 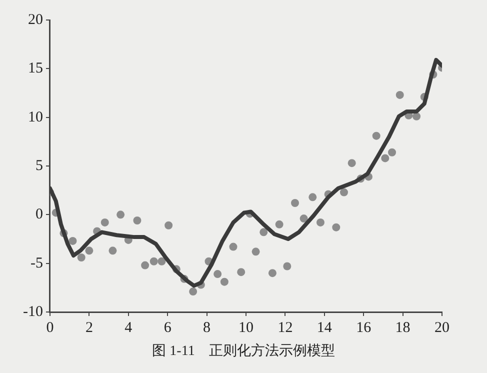 What do you see at coordinates (32, 312) in the screenshot?
I see `y-tick-label: -10` at bounding box center [32, 312].